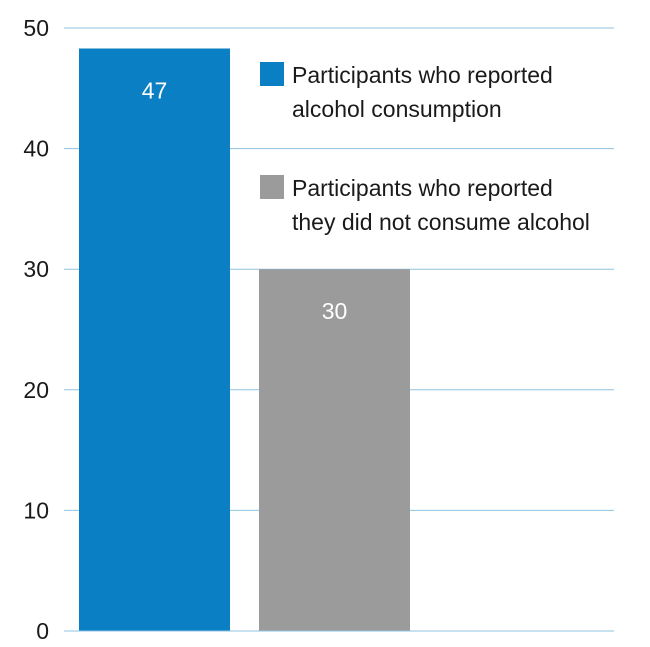 Image resolution: width=650 pixels, height=647 pixels. What do you see at coordinates (422, 75) in the screenshot?
I see `legend-label-1-line-1: Participants who reported` at bounding box center [422, 75].